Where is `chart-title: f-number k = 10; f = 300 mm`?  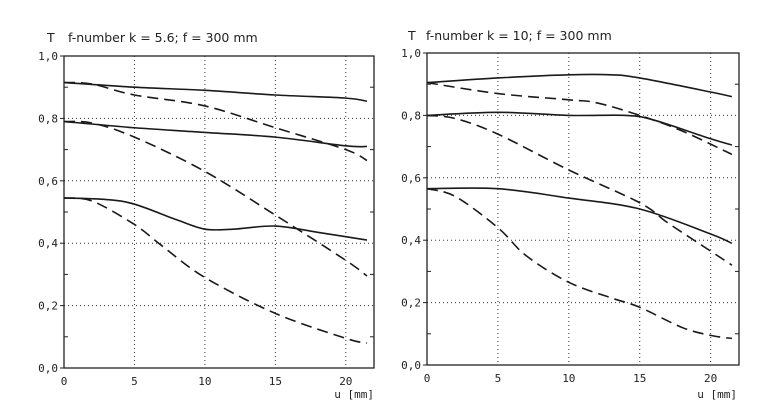 chart-title: f-number k = 10; f = 300 mm is located at coordinates (519, 35).